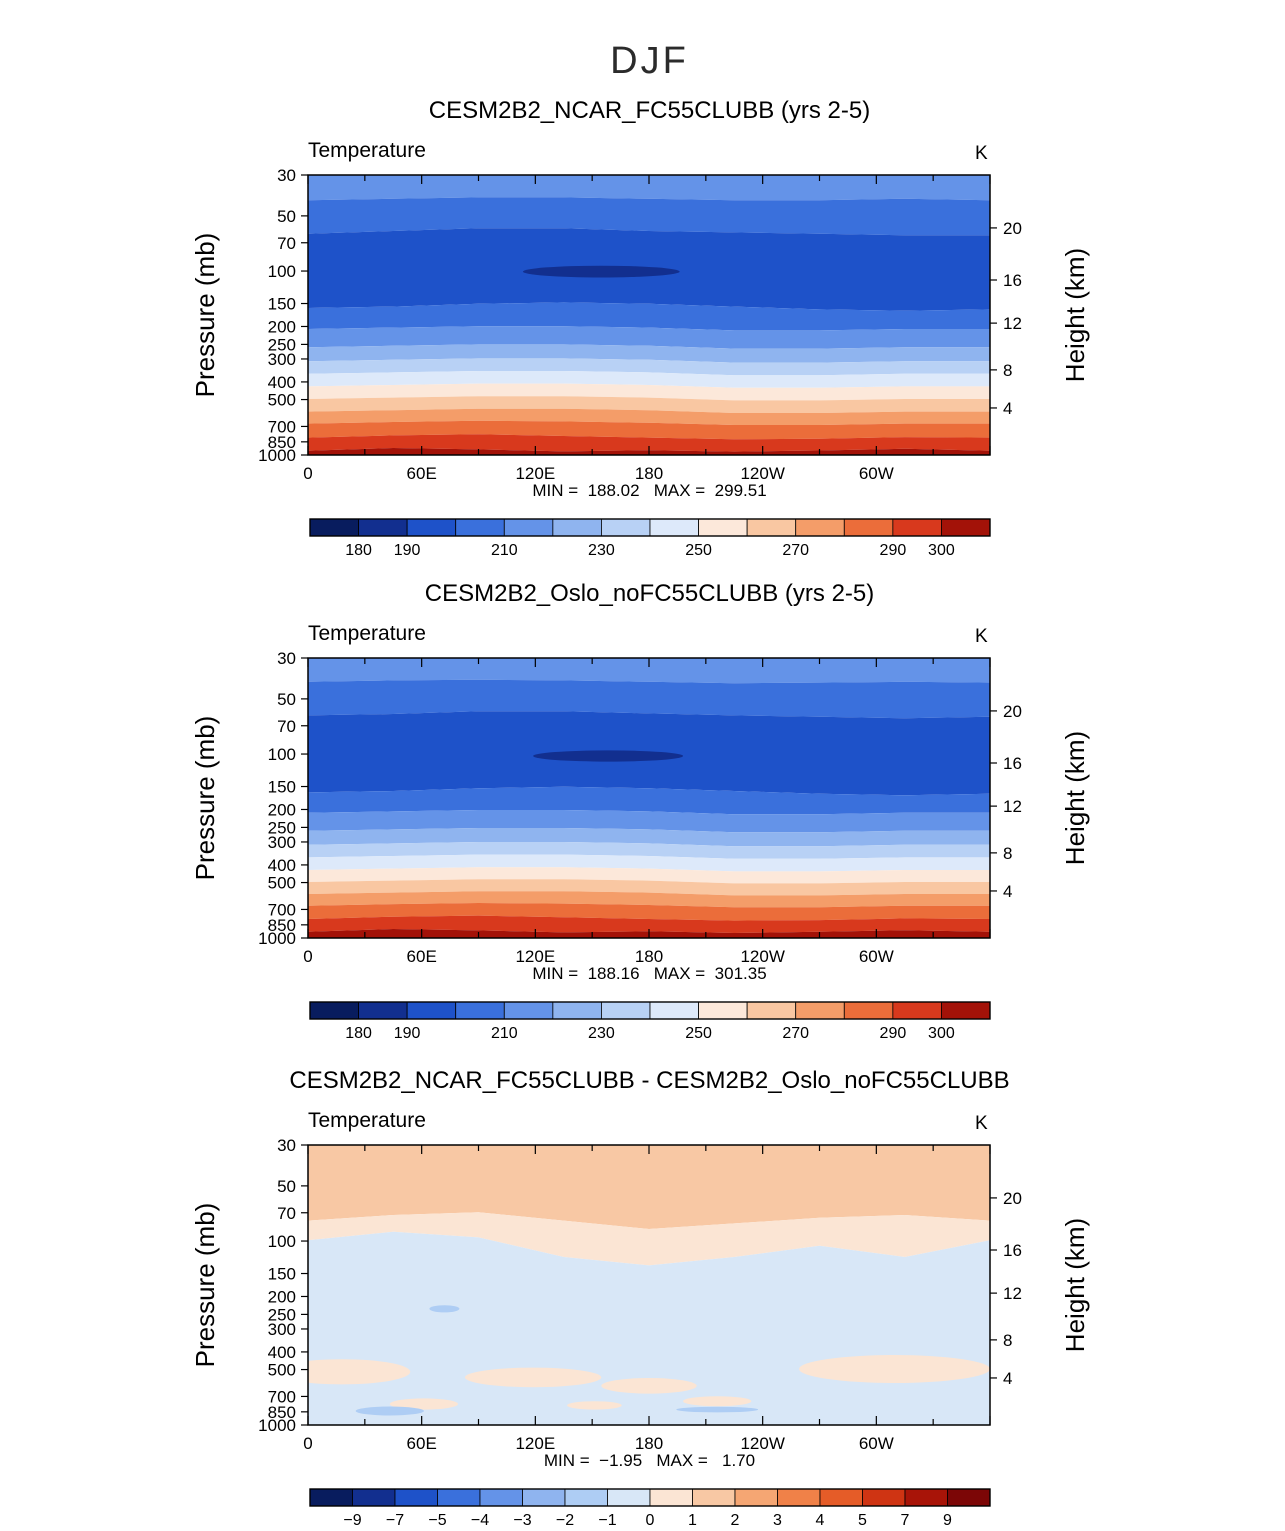 The image size is (1285, 1531). I want to click on height-tick-label: 20, so click(1012, 711).